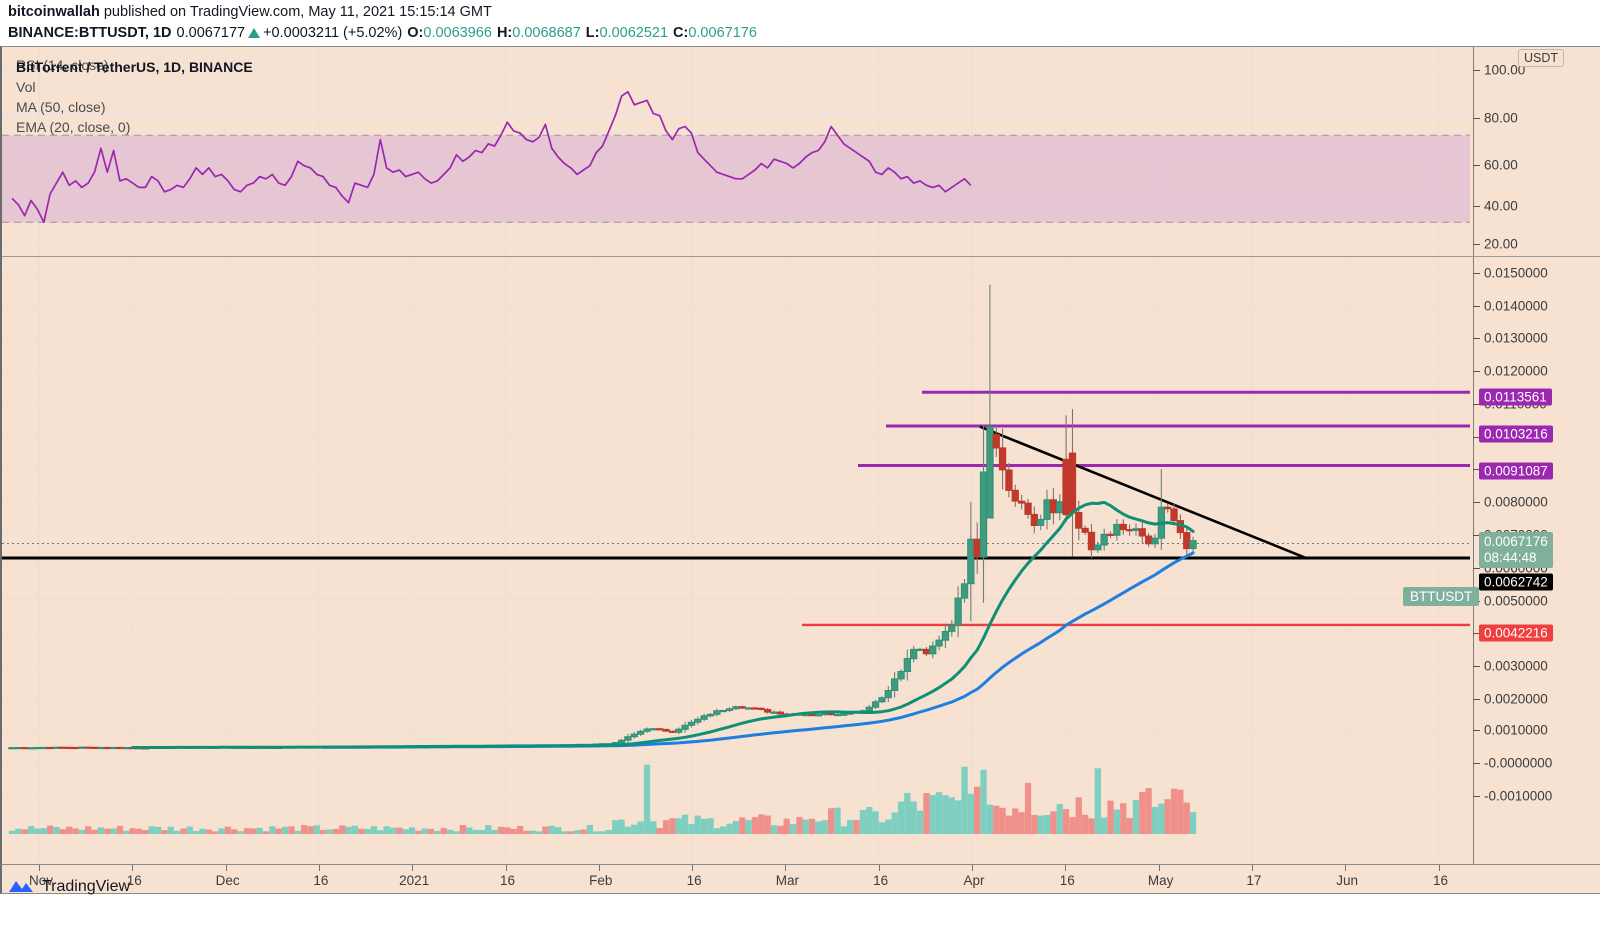 The image size is (1600, 926). I want to click on resistance-3-badge: 0.0091087, so click(1516, 471).